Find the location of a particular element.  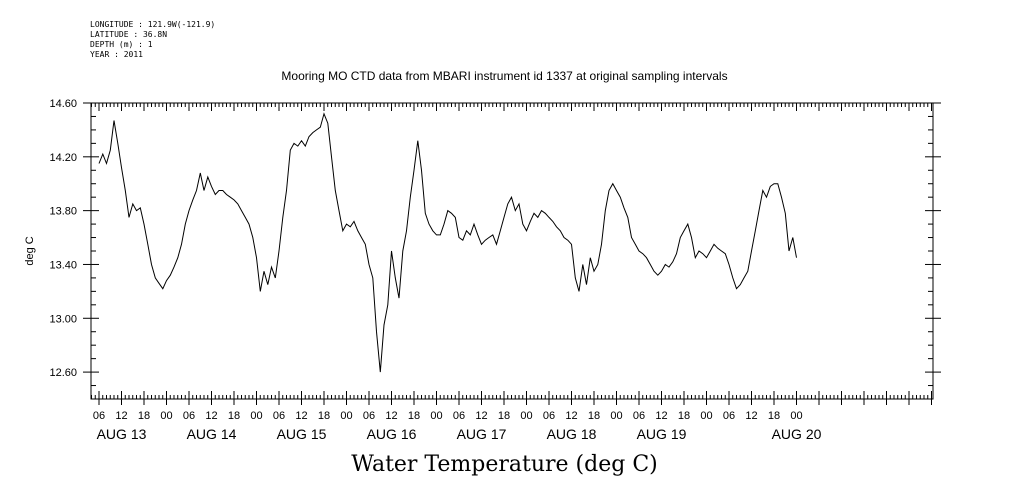

latitude-text: LATITUDE : 36.8N is located at coordinates (129, 34).